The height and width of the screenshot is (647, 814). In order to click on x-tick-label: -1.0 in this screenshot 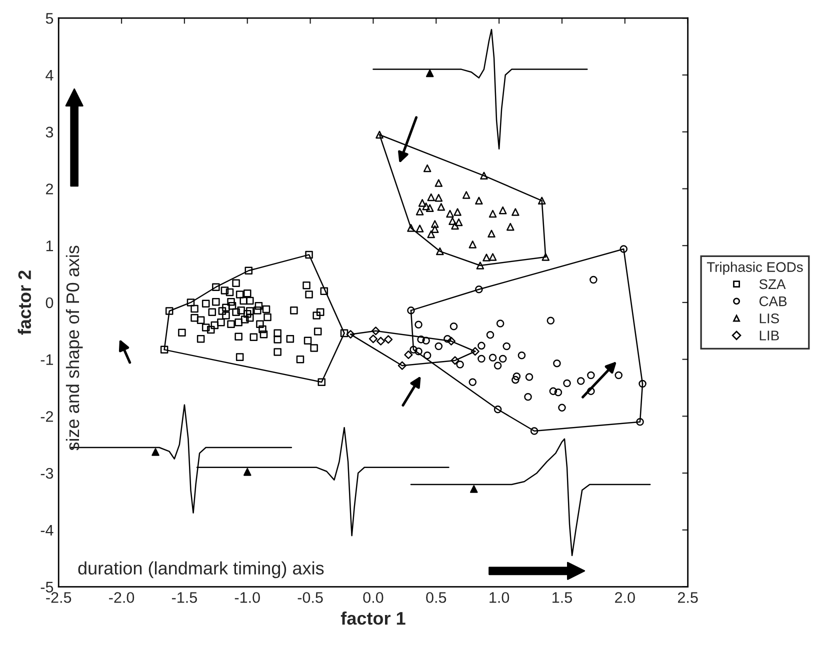, I will do `click(247, 597)`.